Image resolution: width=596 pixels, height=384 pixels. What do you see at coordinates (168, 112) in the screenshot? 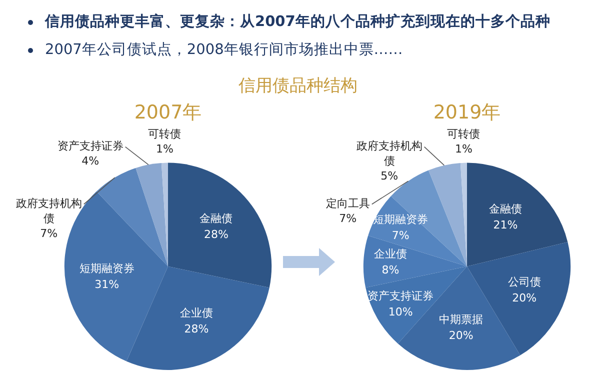
I see `chart-title: 2007年` at bounding box center [168, 112].